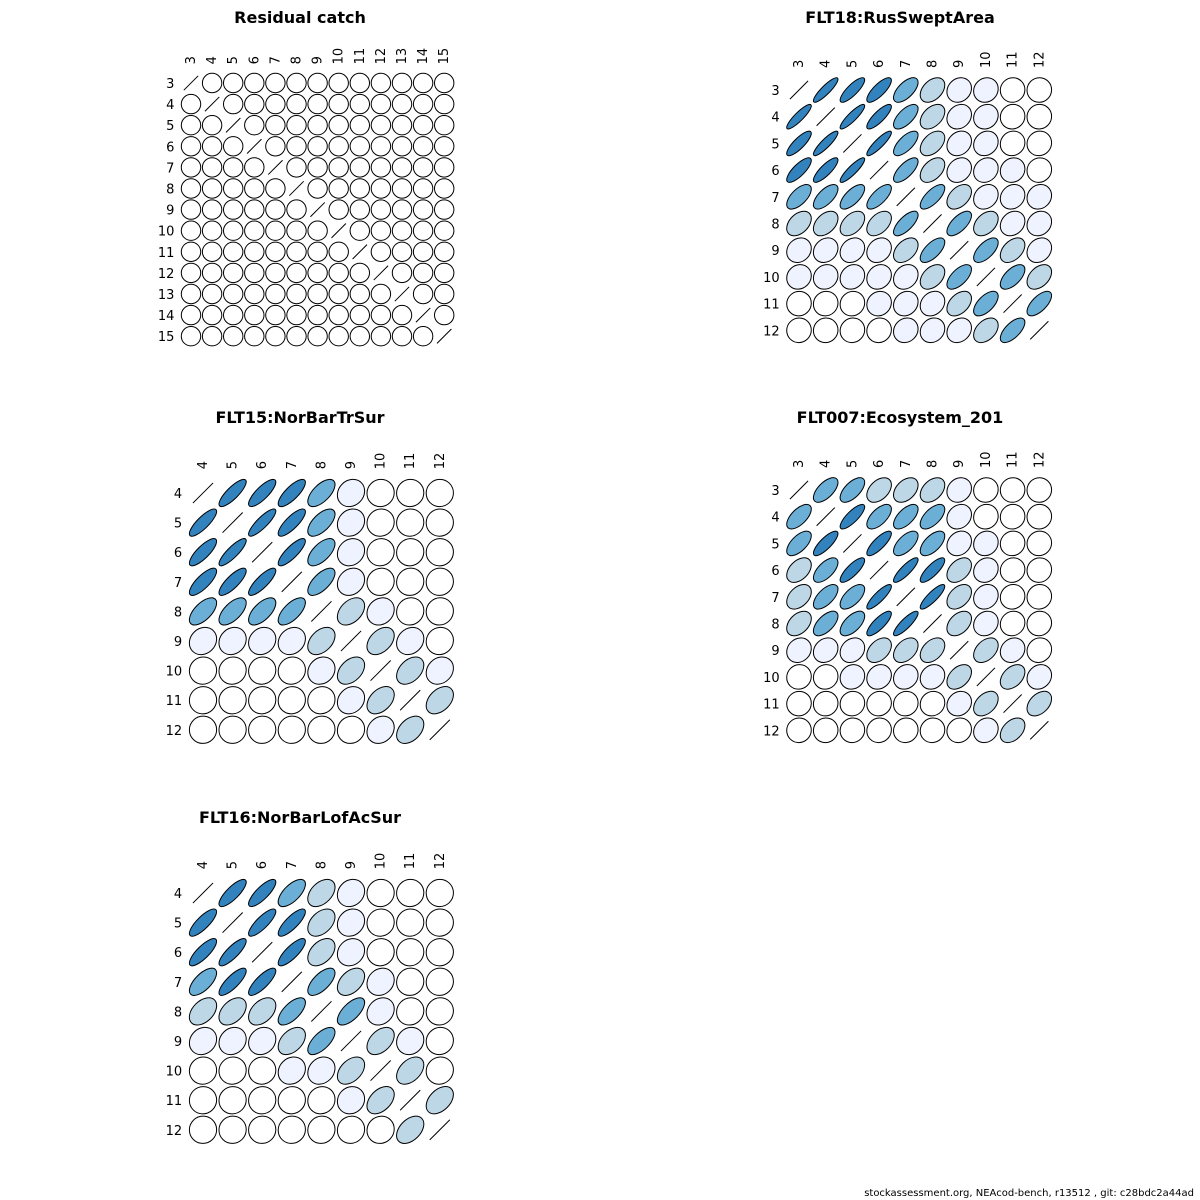 The height and width of the screenshot is (1200, 1200). I want to click on row-age-label: 15, so click(166, 337).